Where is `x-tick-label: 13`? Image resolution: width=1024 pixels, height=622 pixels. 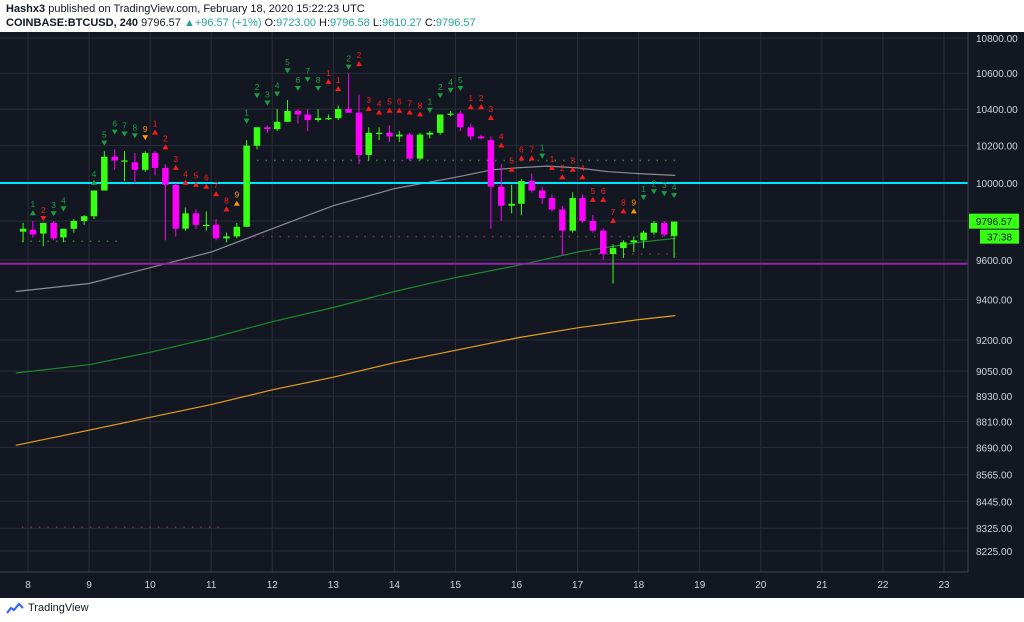 x-tick-label: 13 is located at coordinates (334, 585).